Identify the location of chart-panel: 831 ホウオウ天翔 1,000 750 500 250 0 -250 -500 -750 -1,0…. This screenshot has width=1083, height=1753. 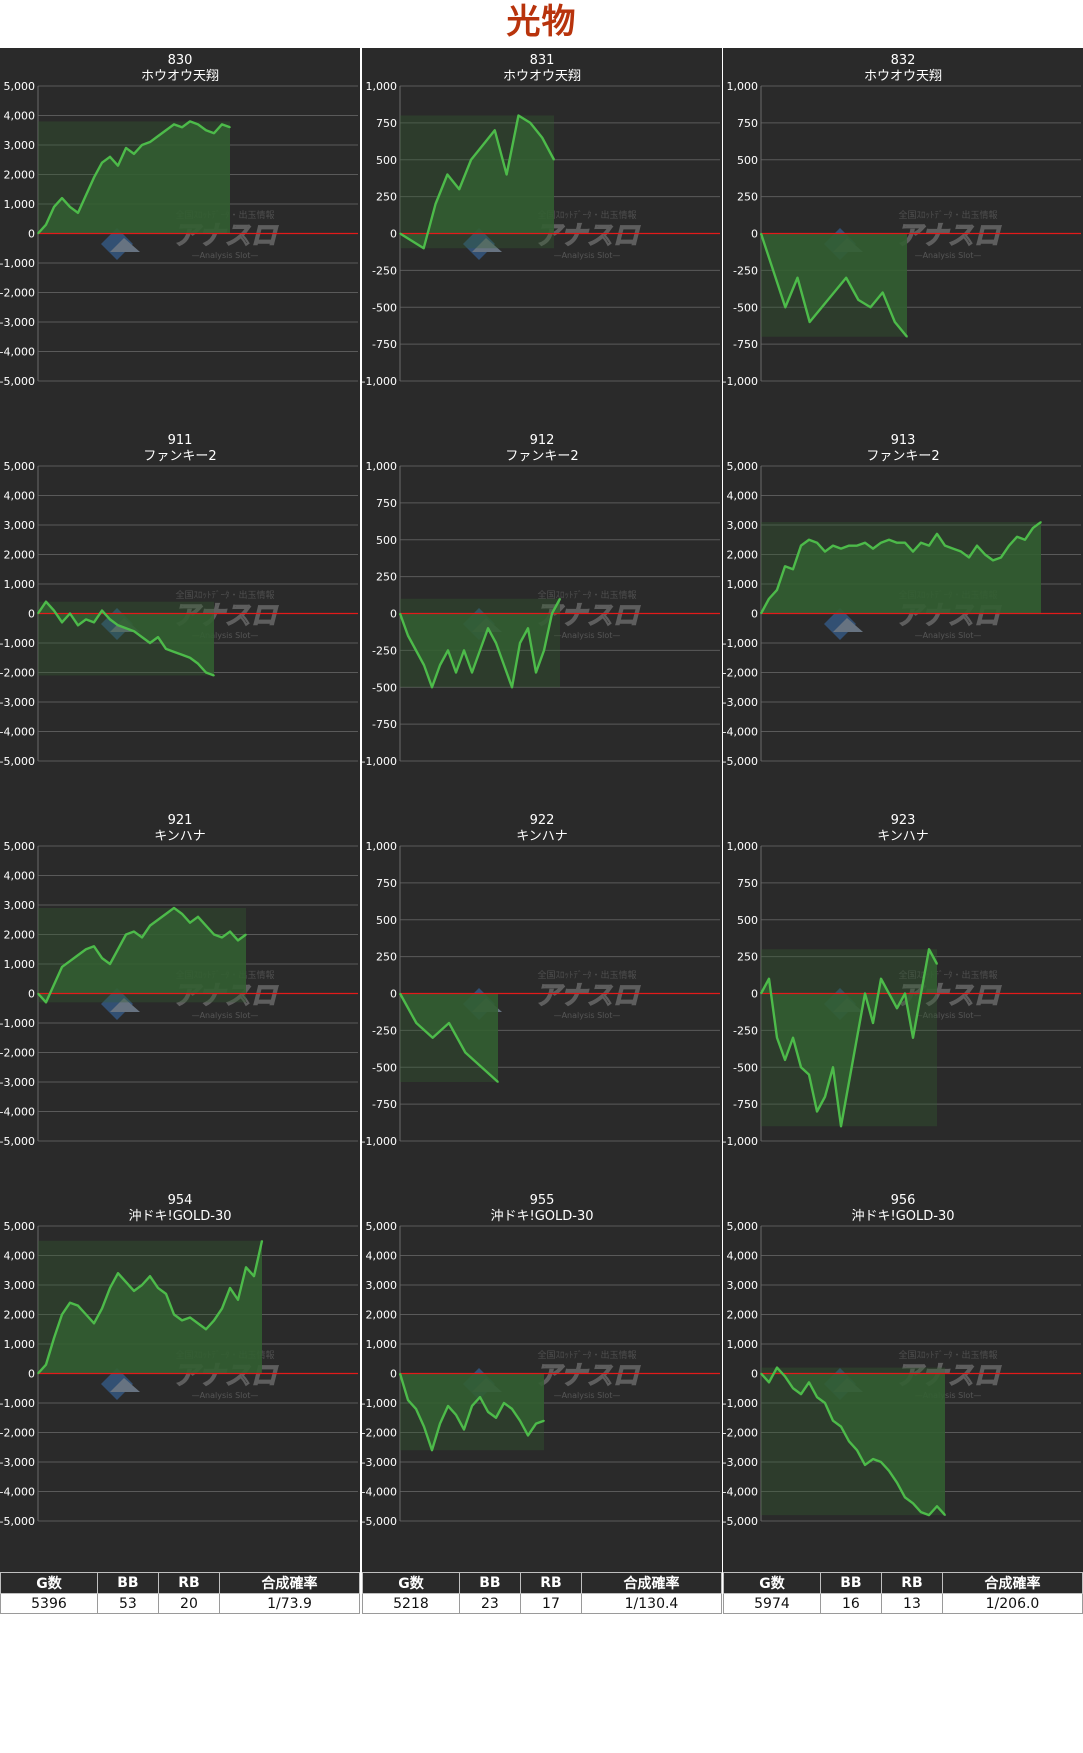
(542, 261).